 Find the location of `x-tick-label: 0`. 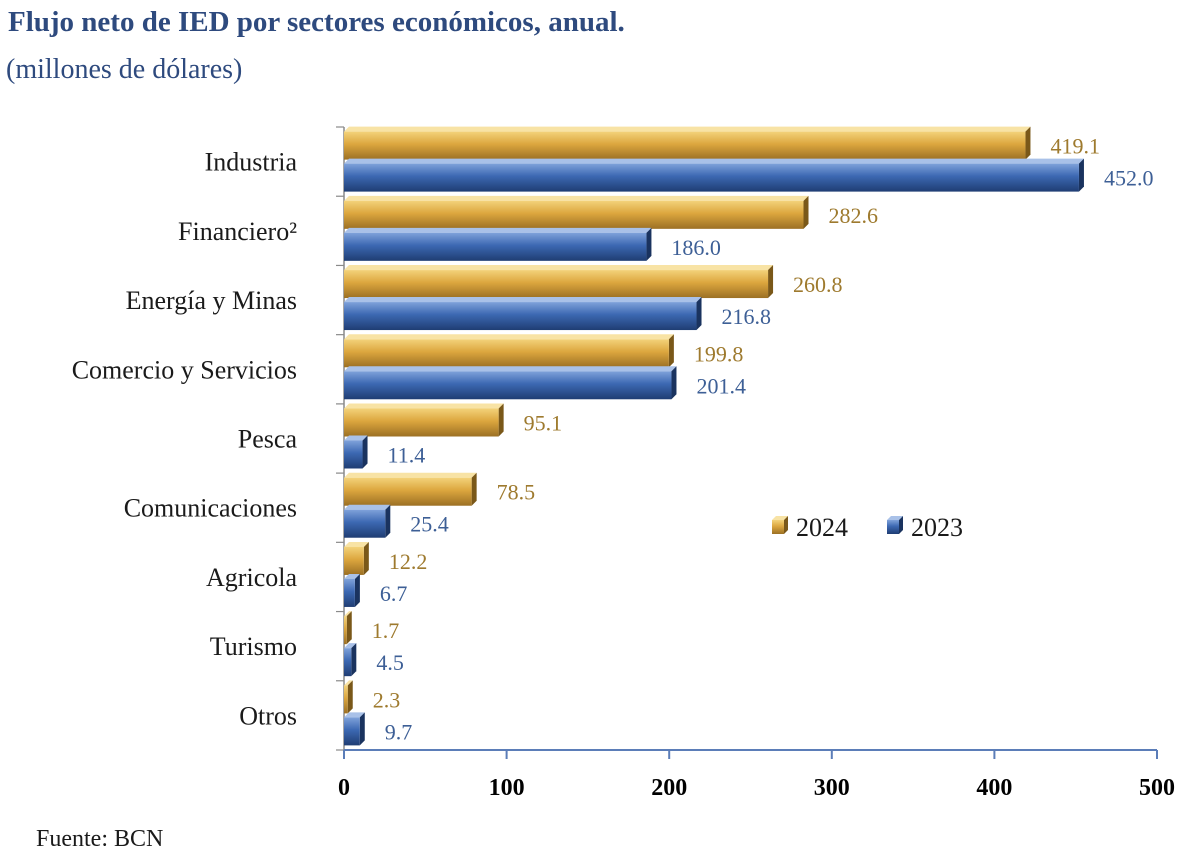

x-tick-label: 0 is located at coordinates (344, 788).